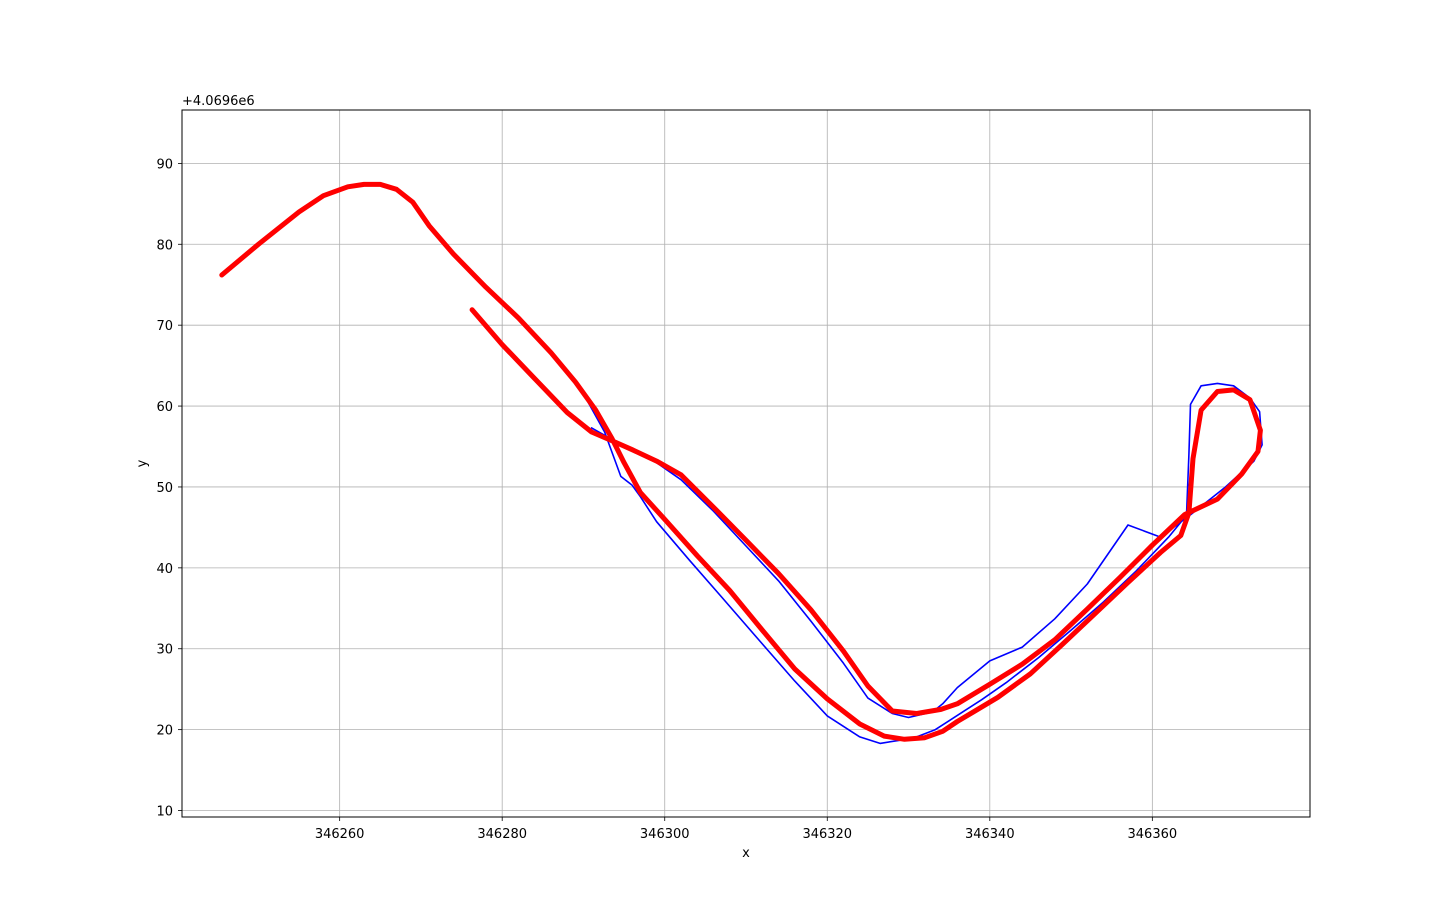  What do you see at coordinates (990, 834) in the screenshot?
I see `x-tick-label: 346340` at bounding box center [990, 834].